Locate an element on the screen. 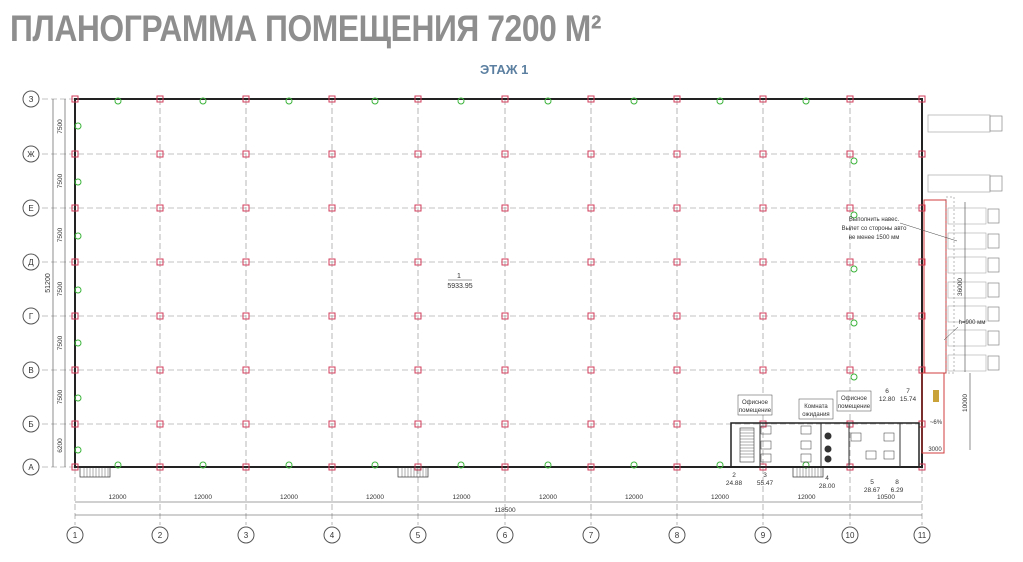 This screenshot has width=1023, height=562. axis-label-5: В is located at coordinates (30, 370).